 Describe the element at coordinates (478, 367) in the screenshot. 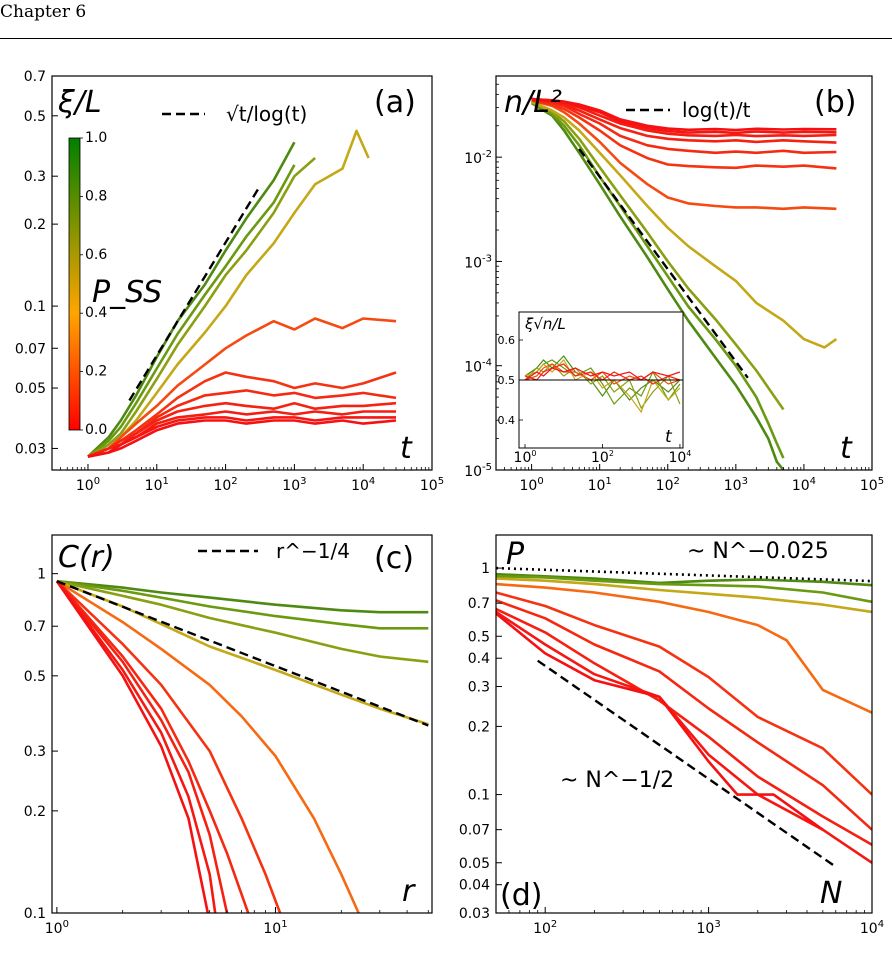

I see `y-tick-label: 10⁻⁴` at that location.